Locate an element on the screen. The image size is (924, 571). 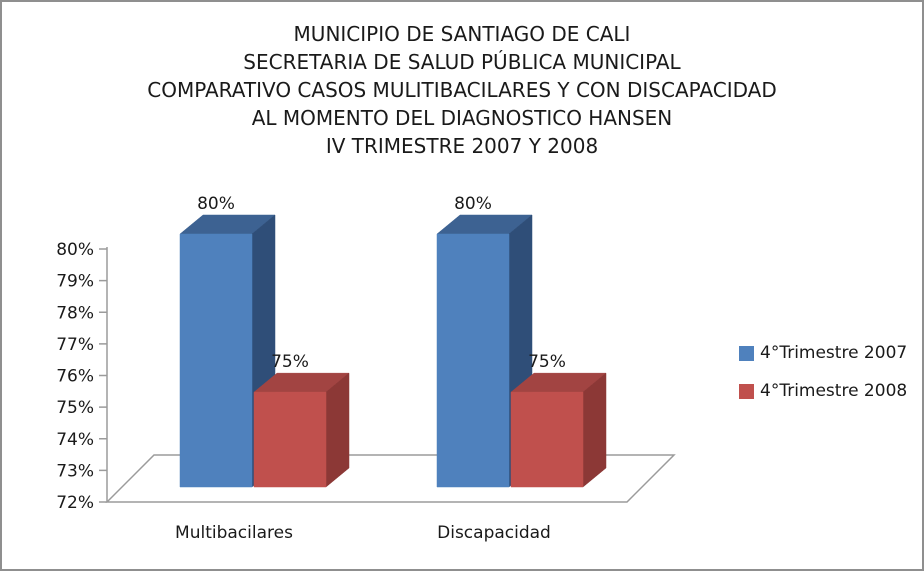
y-tick-label: 80% is located at coordinates (75, 250).